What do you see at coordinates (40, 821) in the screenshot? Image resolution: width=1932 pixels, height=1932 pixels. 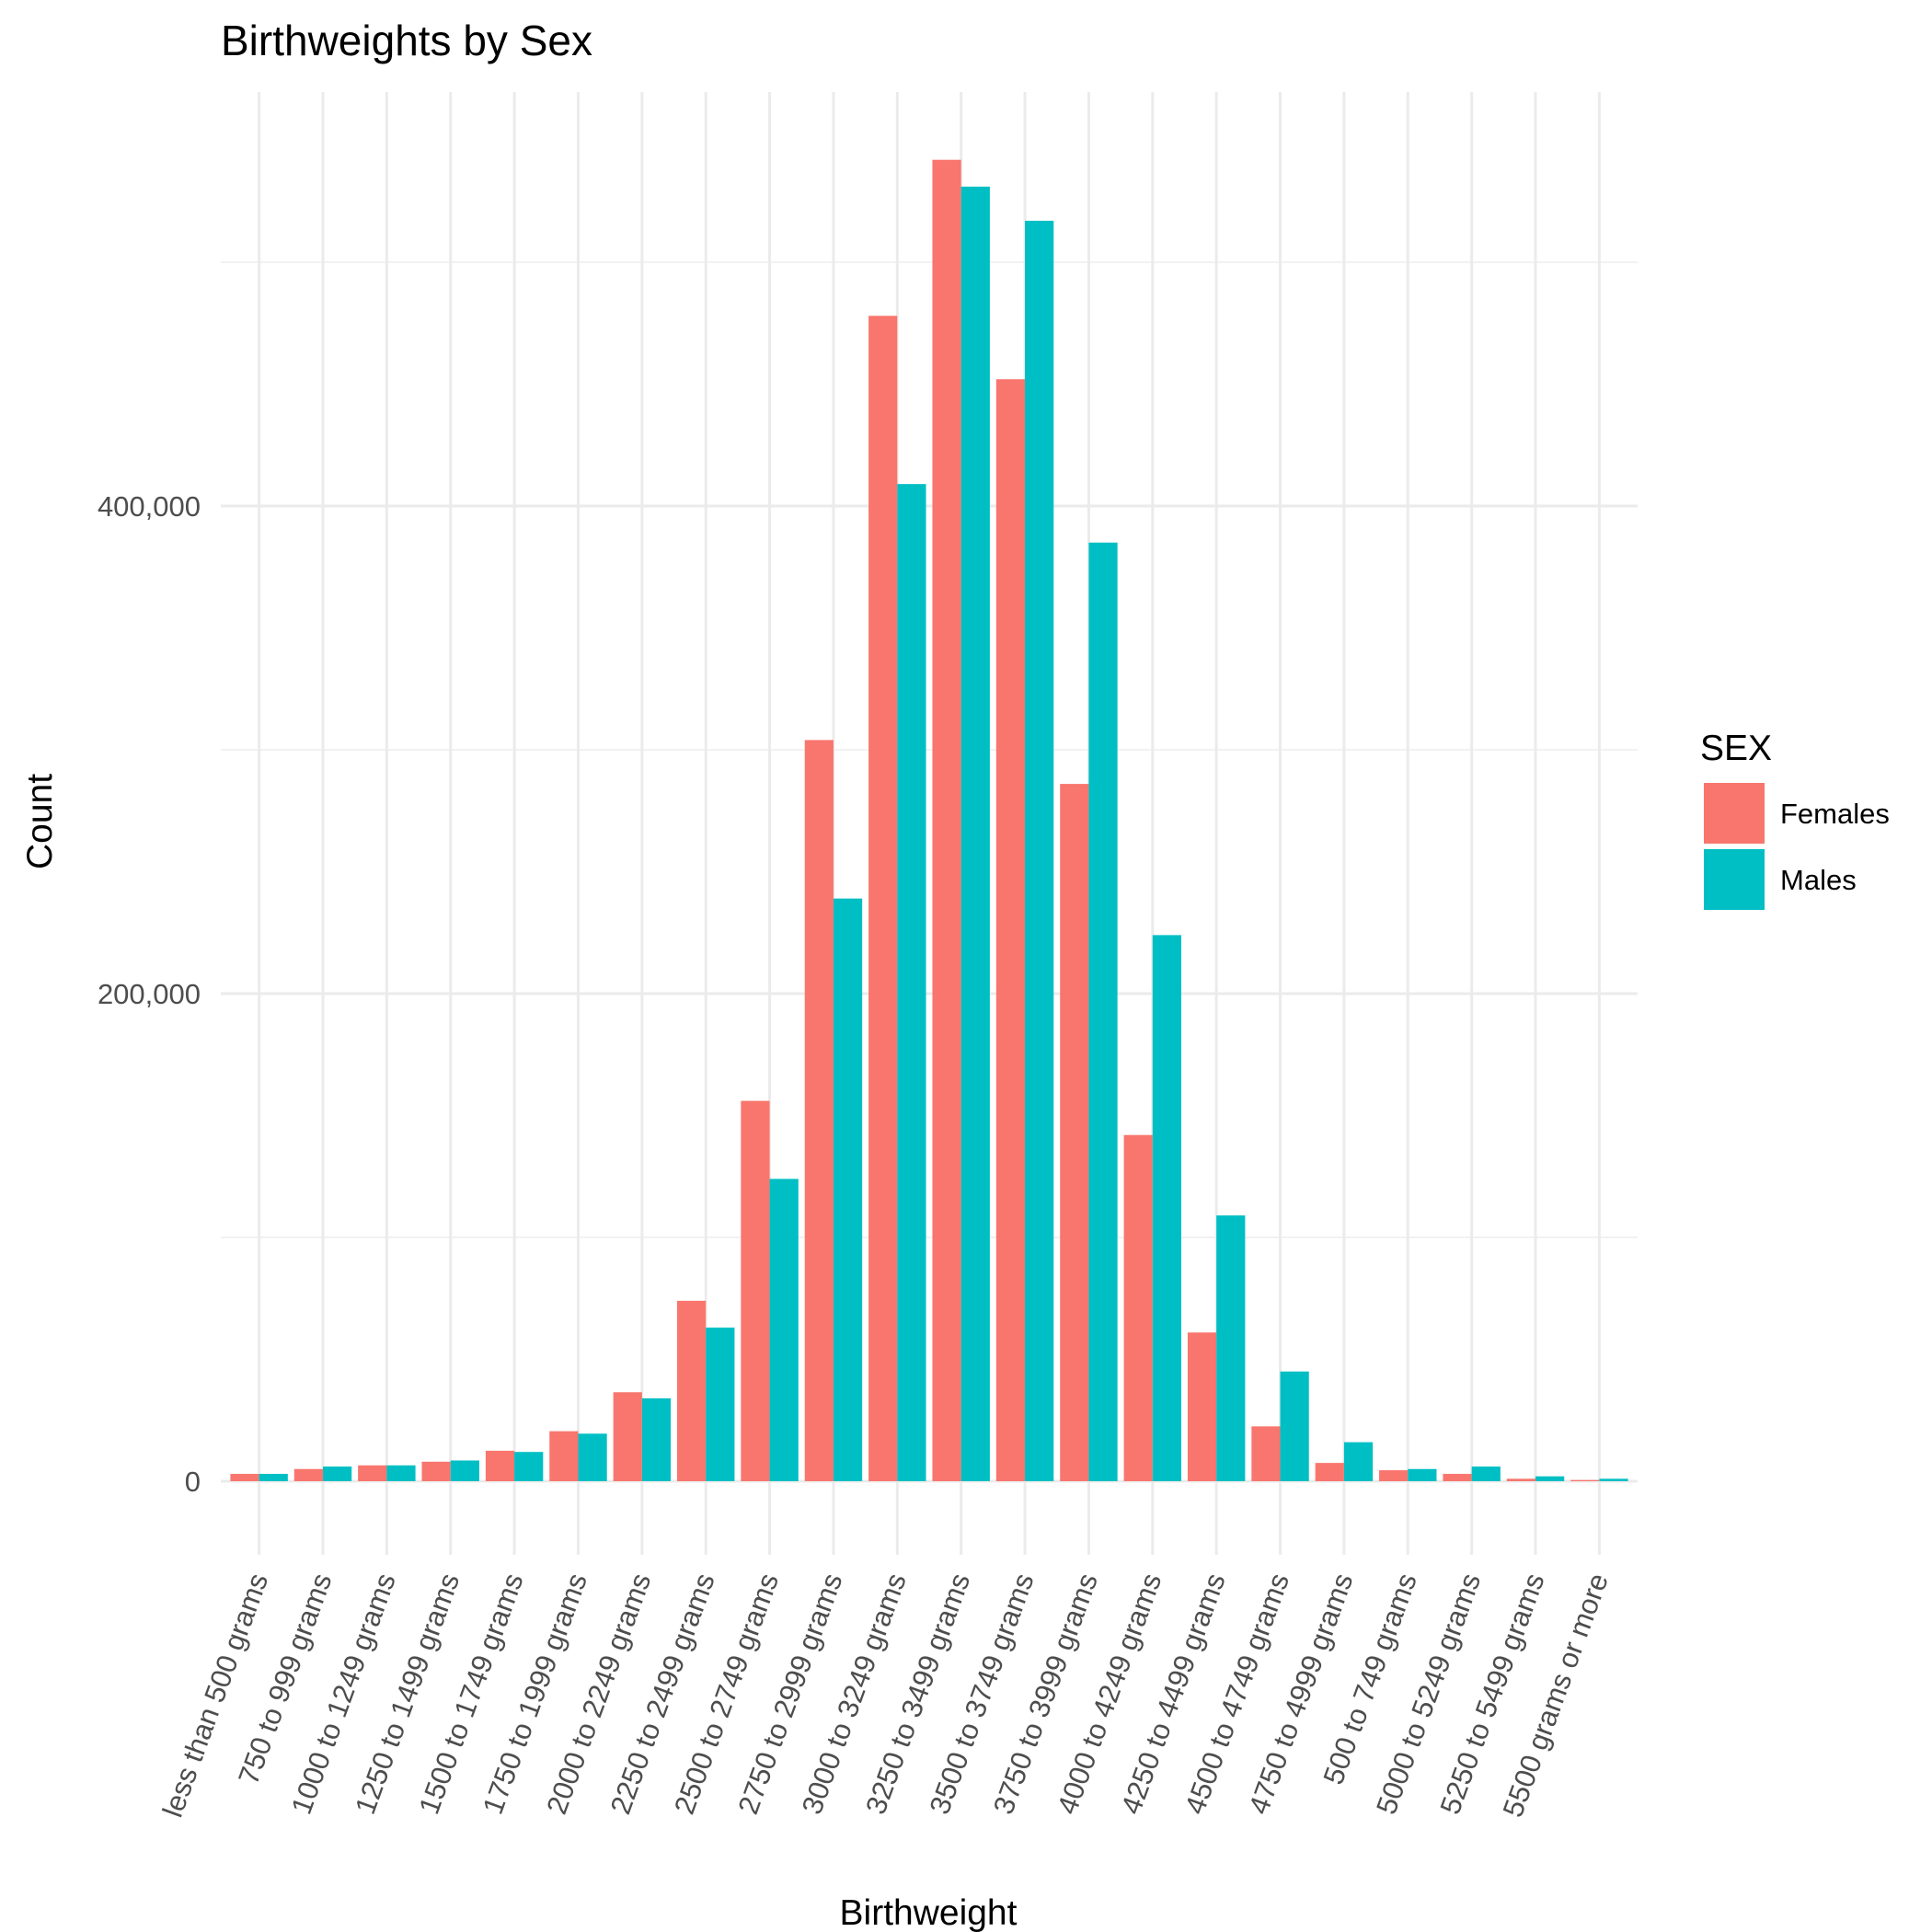 I see `y-axis-title: Count` at bounding box center [40, 821].